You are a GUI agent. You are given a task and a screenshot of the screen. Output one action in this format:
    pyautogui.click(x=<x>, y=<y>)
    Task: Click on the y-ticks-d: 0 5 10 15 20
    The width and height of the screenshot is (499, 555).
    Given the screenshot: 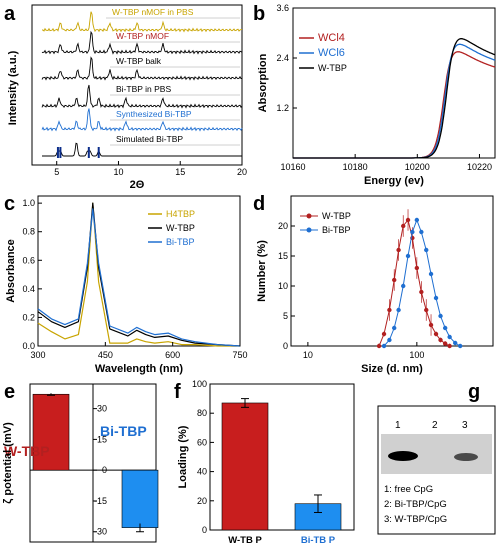 What is the action you would take?
    pyautogui.click(x=286, y=286)
    